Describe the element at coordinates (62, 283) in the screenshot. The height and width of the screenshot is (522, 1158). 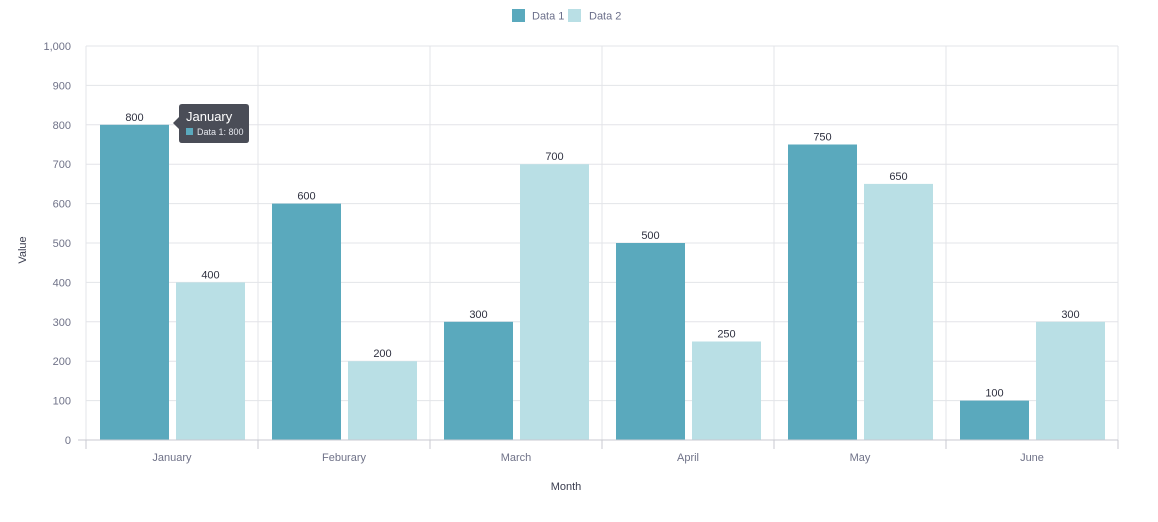
I see `y-tick-label: 400` at that location.